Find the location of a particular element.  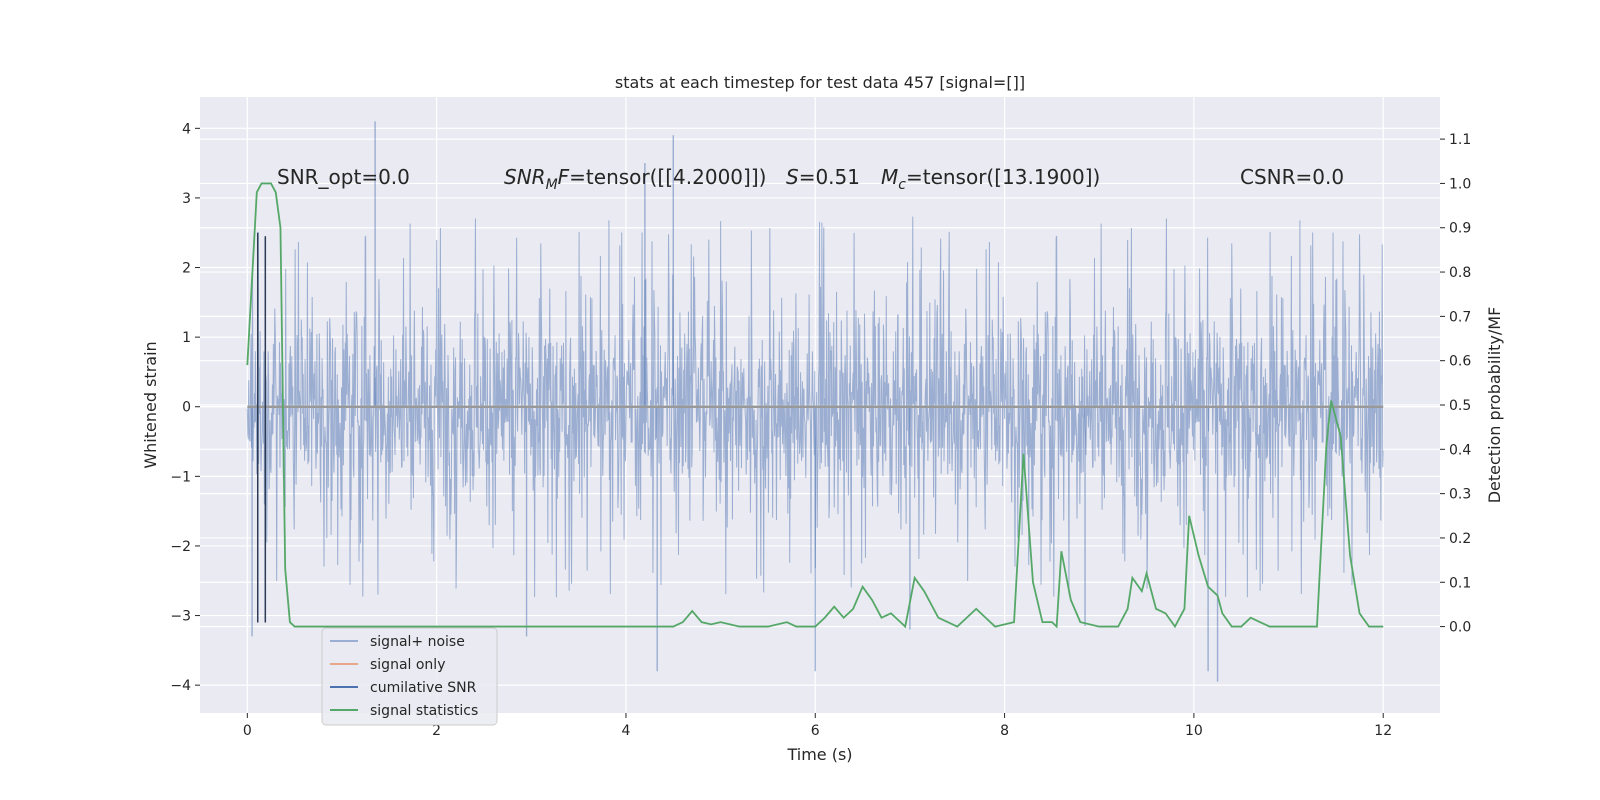

annotation-s: S=0.51 is located at coordinates (823, 177).